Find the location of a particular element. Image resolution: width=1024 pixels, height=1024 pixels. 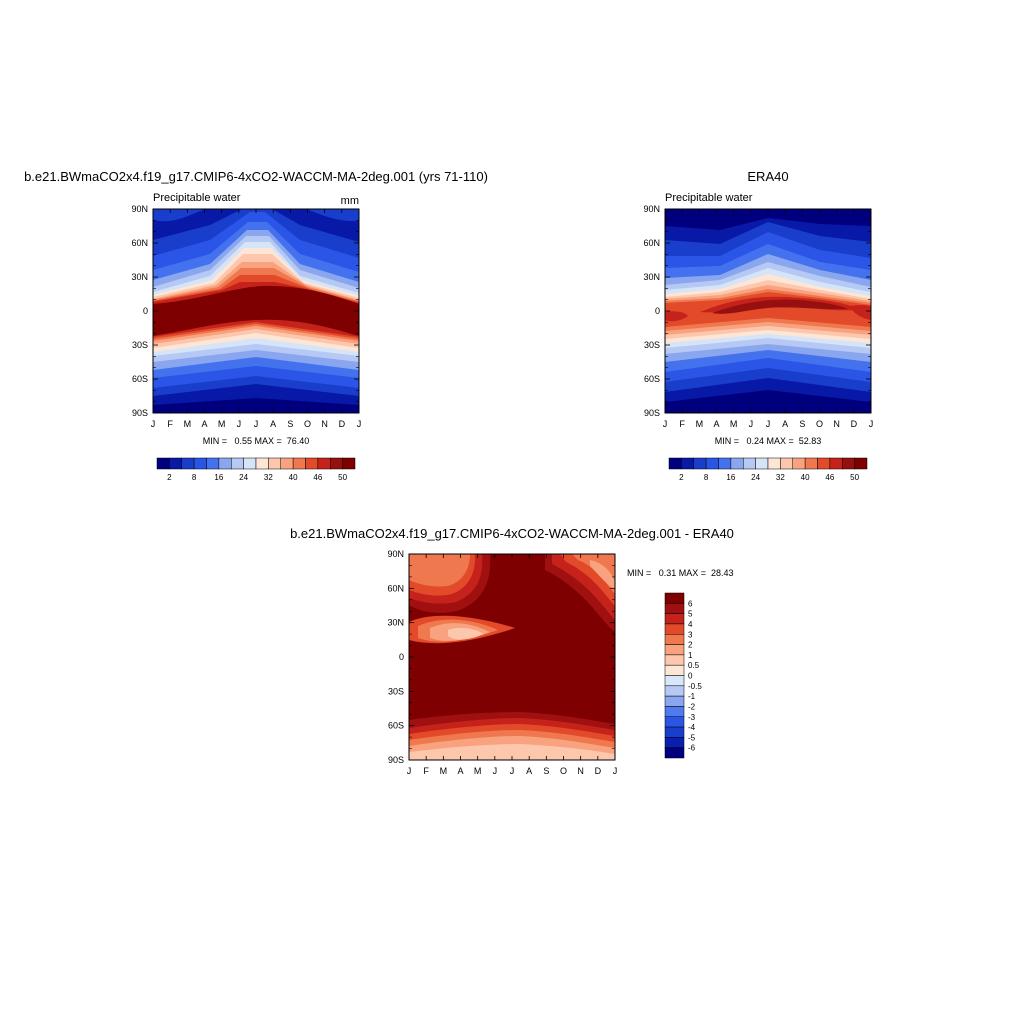

colorbar-label: -1 is located at coordinates (692, 696).